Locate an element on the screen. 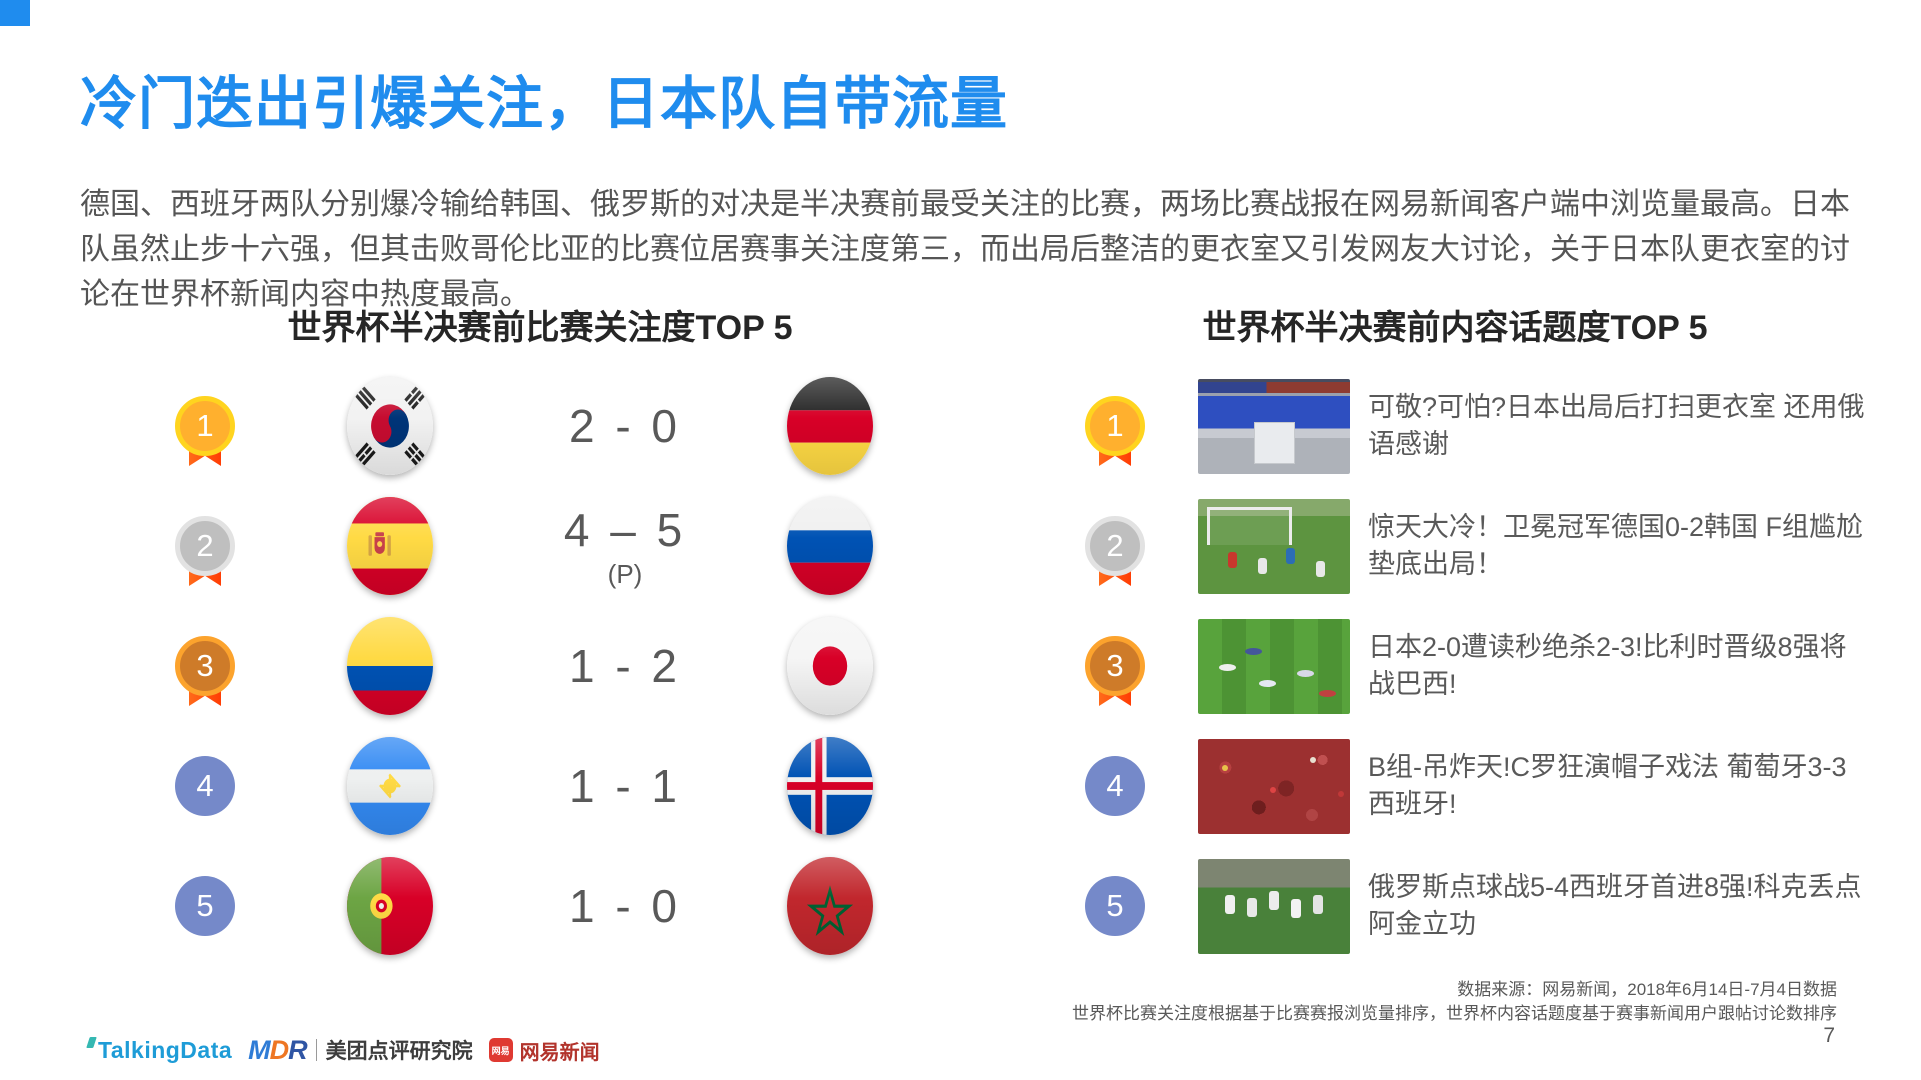  meituan-dianping-research-logo: MDR 美团点评研究院 is located at coordinates (360, 1049).